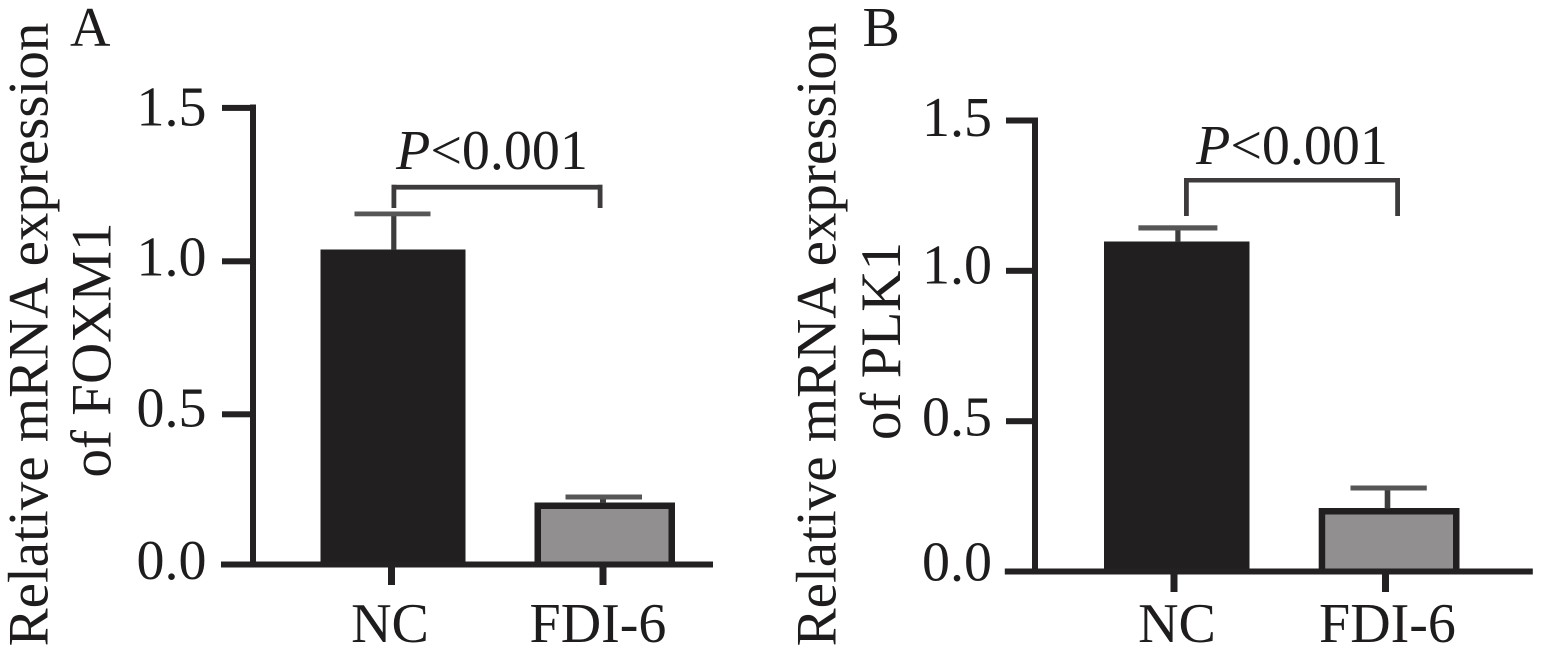 This screenshot has height=659, width=1542. Describe the element at coordinates (881, 29) in the screenshot. I see `svg-text: B` at that location.